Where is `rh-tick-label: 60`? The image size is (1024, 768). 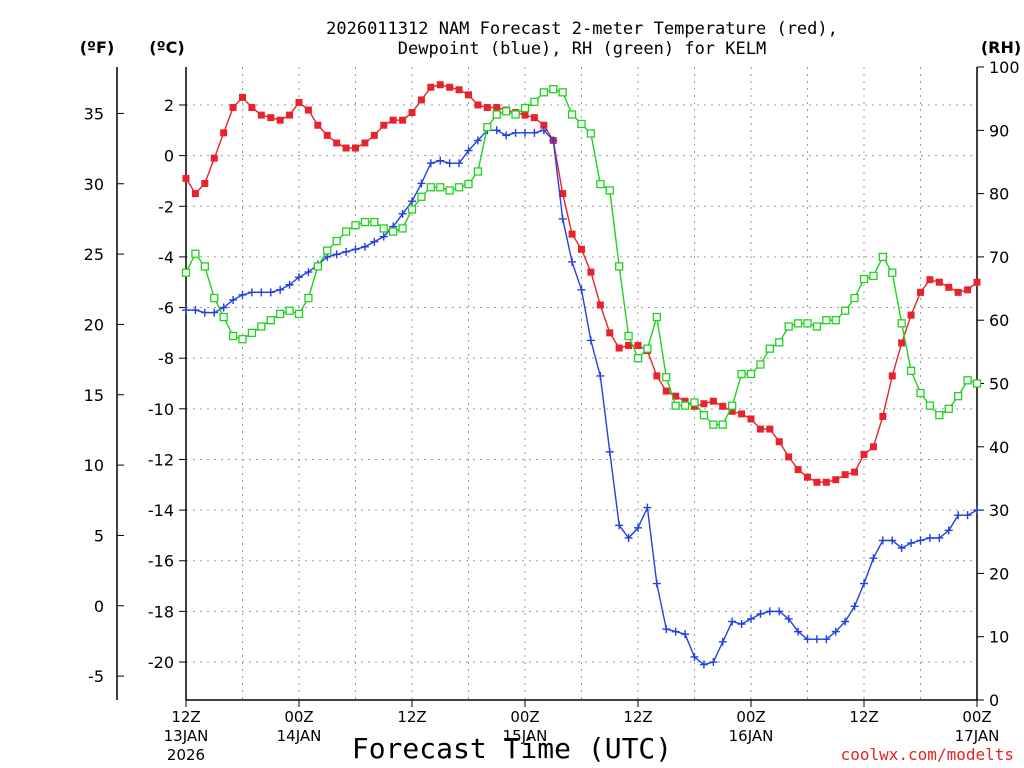 rh-tick-label: 60 is located at coordinates (999, 320).